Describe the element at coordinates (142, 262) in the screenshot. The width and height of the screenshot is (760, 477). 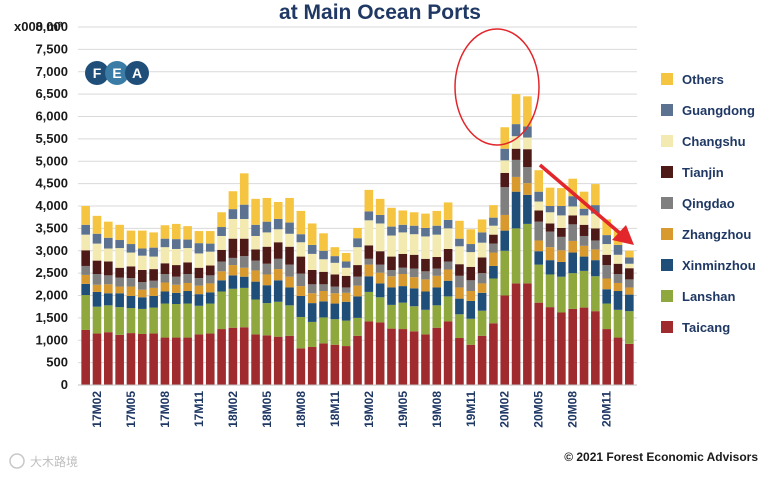
I see `bar-segment-changshu-17m06` at that location.